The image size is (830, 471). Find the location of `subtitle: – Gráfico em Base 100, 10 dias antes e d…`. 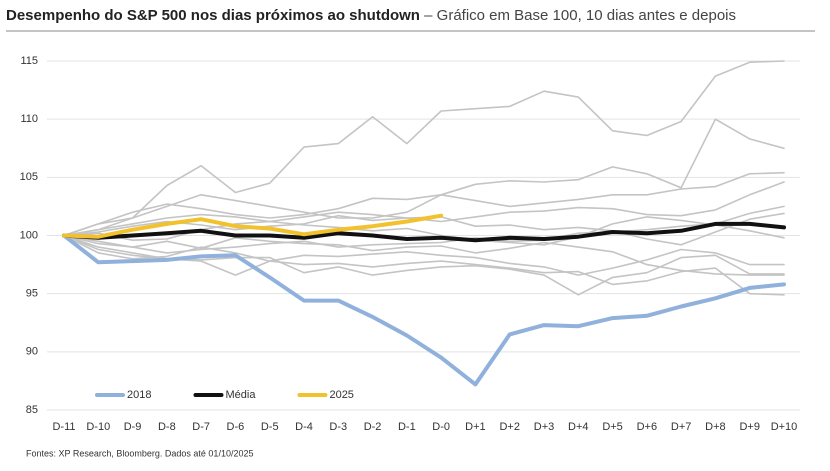

subtitle: – Gráfico em Base 100, 10 dias antes e d… is located at coordinates (578, 15).